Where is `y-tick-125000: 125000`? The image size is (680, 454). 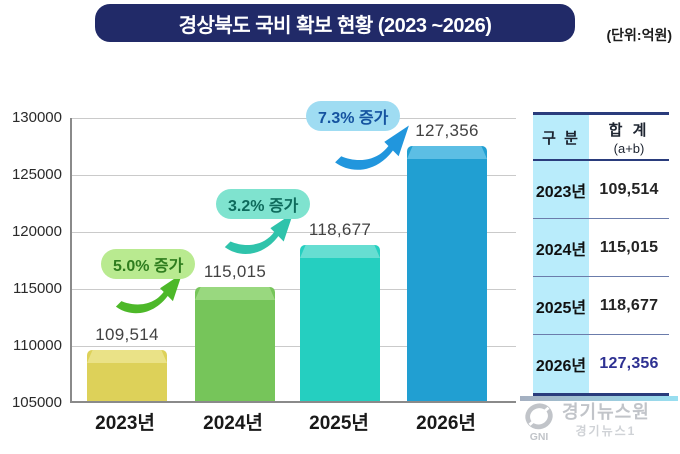 y-tick-125000: 125000 is located at coordinates (36, 174).